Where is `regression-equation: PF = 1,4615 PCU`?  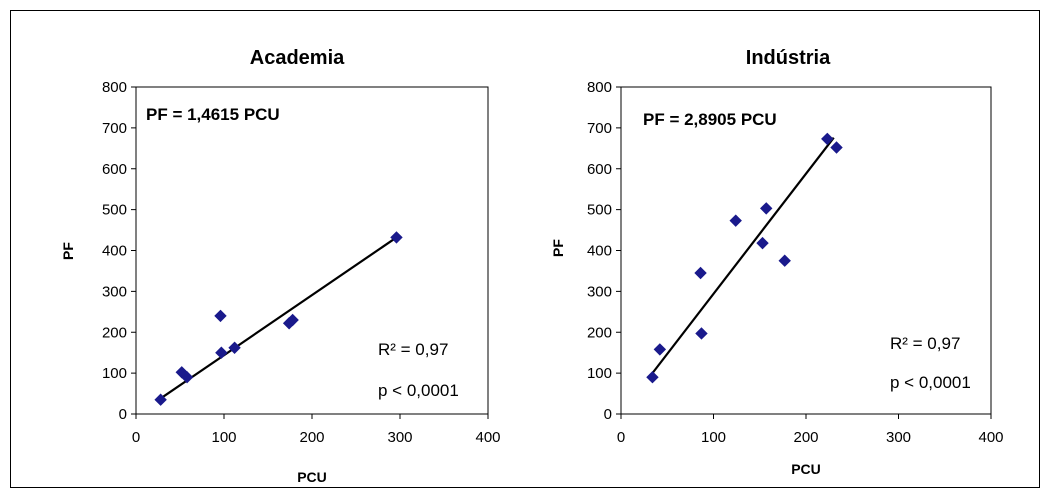
regression-equation: PF = 1,4615 PCU is located at coordinates (213, 114).